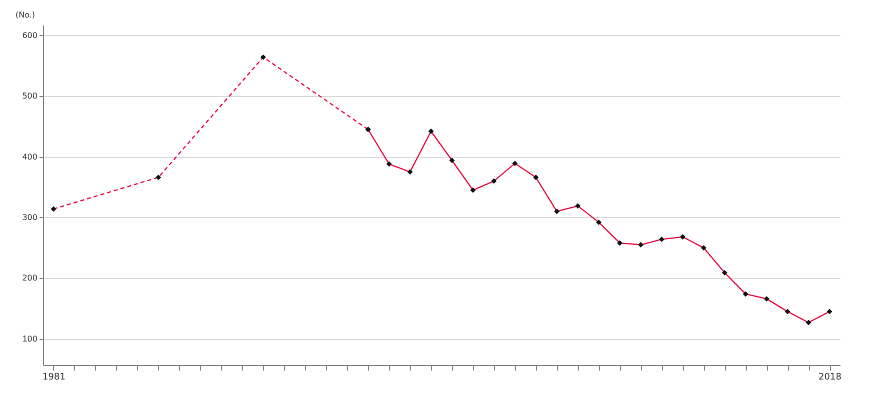  What do you see at coordinates (30, 96) in the screenshot?
I see `y-tick-label: 500` at bounding box center [30, 96].